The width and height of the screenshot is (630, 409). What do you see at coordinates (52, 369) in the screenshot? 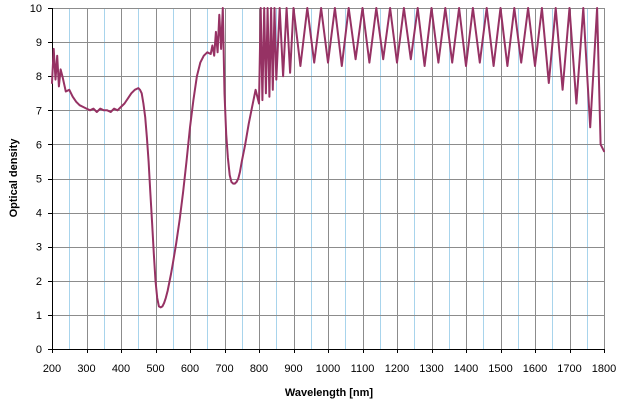
I see `x-tick-label-200: 200` at bounding box center [52, 369].